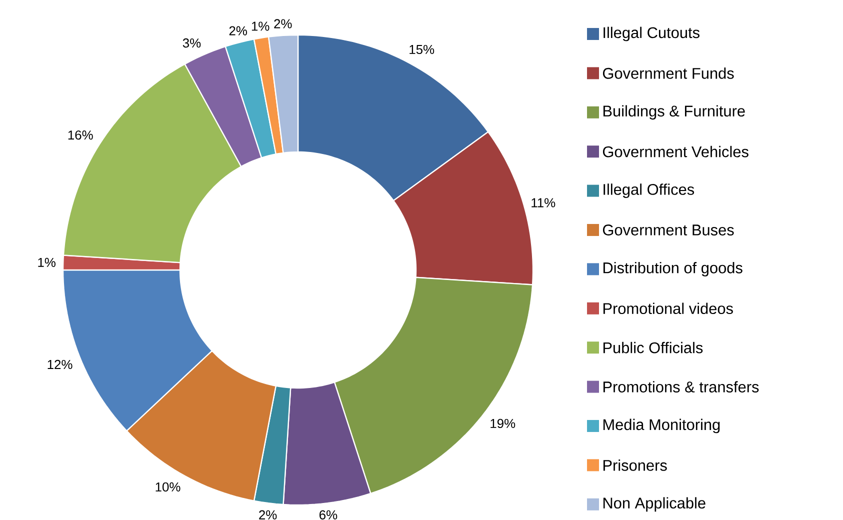  I want to click on data-label: 15%, so click(422, 49).